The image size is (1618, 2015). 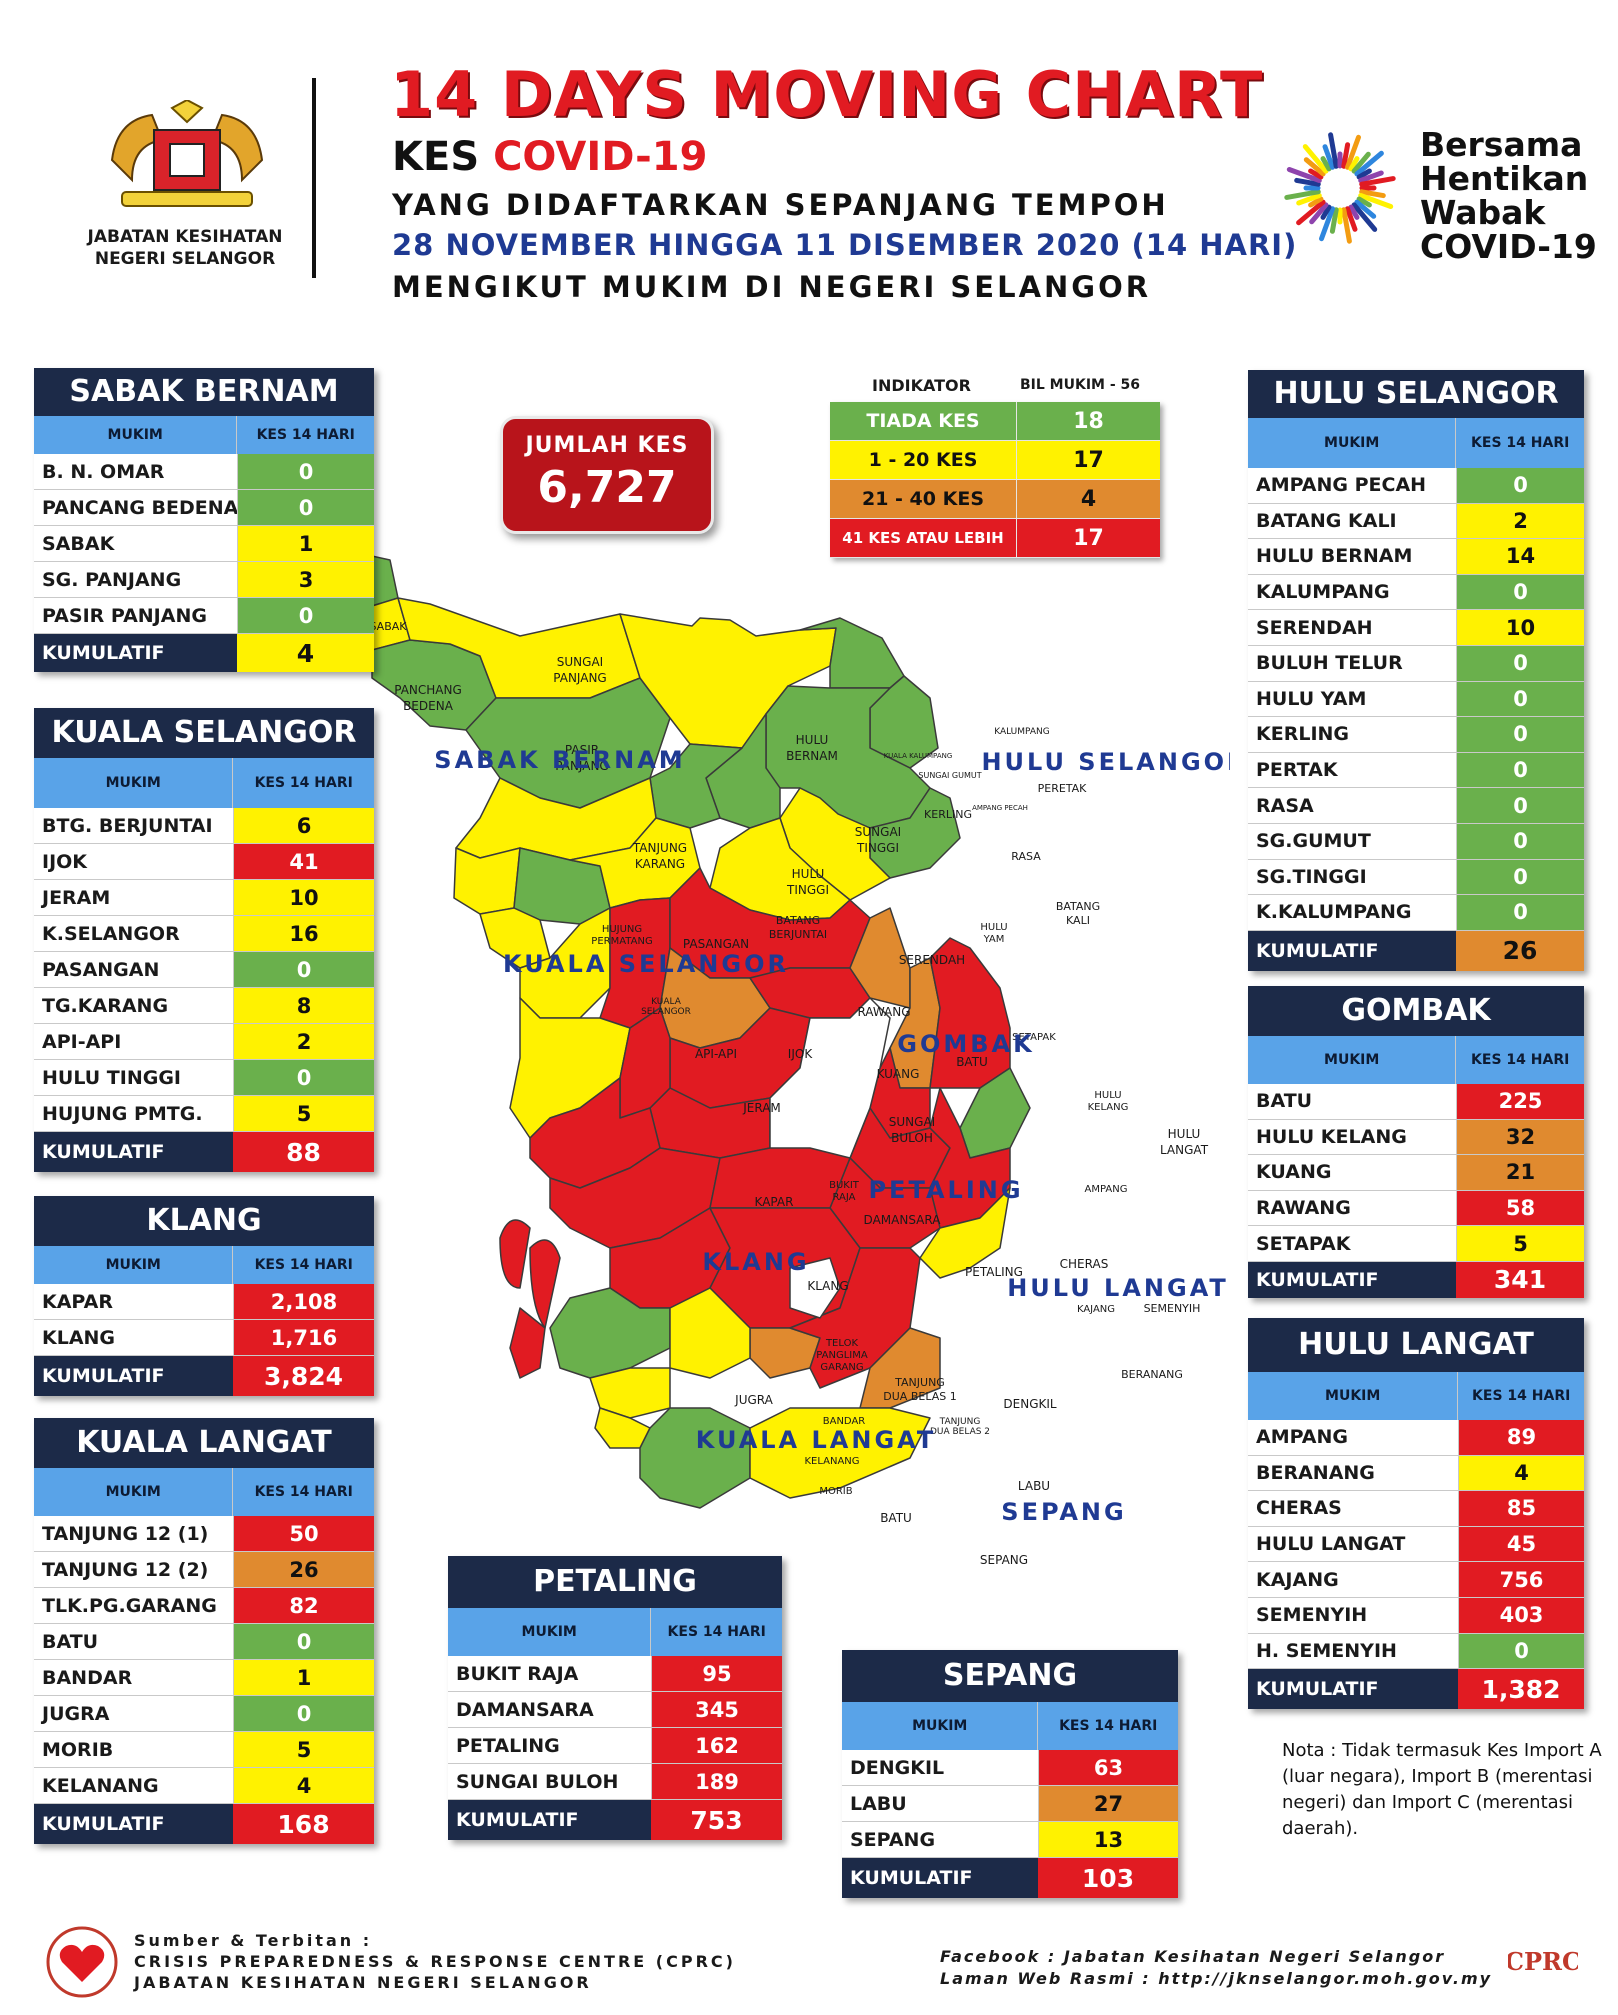 I want to click on indicator-row: 21 - 40 KES 4, so click(x=995, y=499).